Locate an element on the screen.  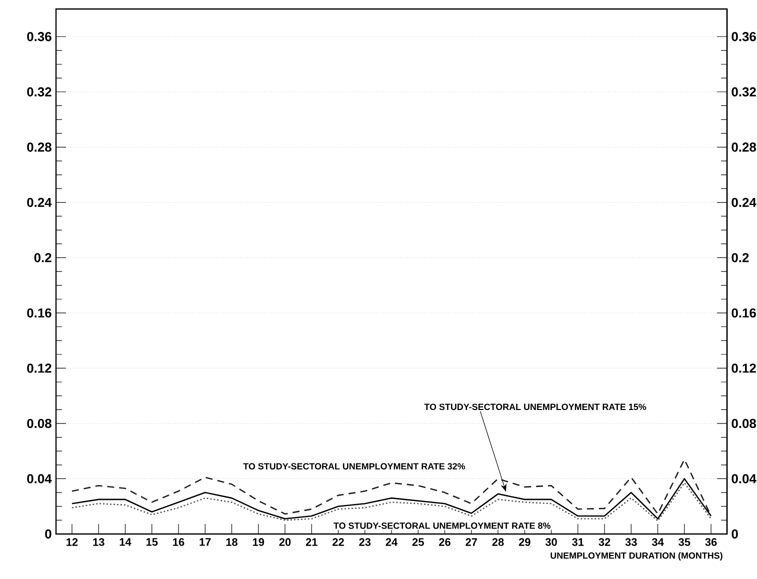
x-tick-label: 15 is located at coordinates (152, 542).